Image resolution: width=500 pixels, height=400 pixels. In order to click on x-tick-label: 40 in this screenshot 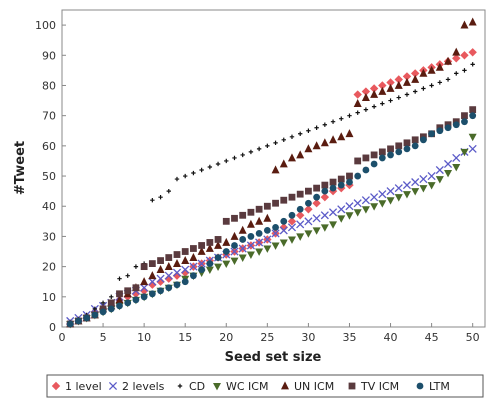, I will do `click(391, 337)`.